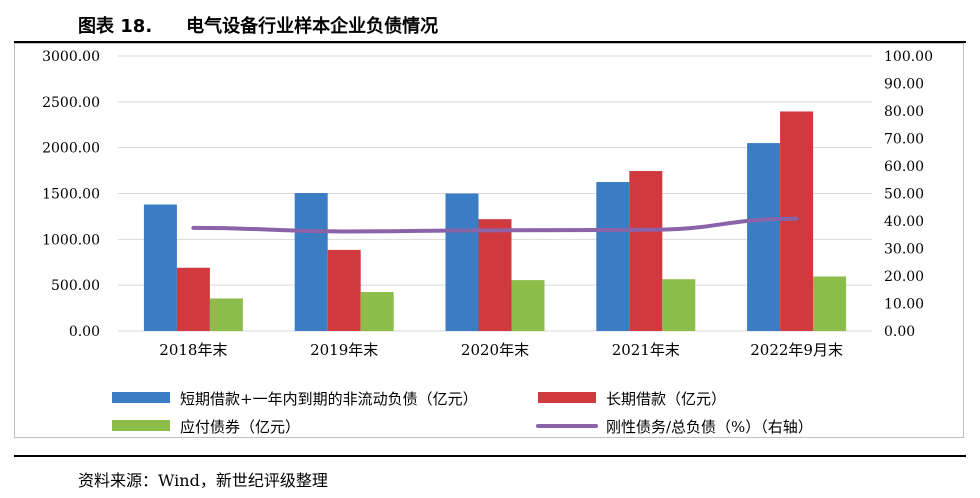 The height and width of the screenshot is (498, 980). What do you see at coordinates (709, 427) in the screenshot?
I see `legend-label: 刚性债务/总负债（%）（右轴）` at bounding box center [709, 427].